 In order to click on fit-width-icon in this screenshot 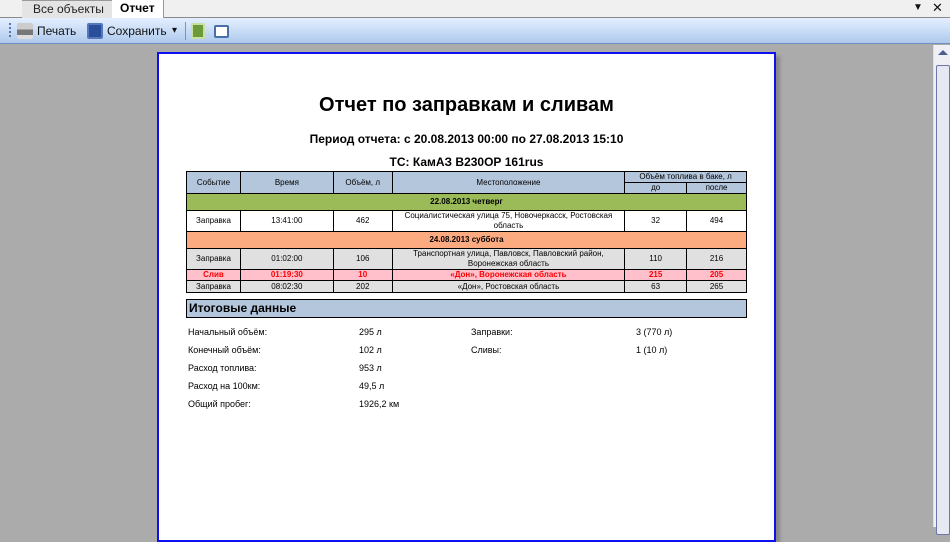, I will do `click(221, 31)`.